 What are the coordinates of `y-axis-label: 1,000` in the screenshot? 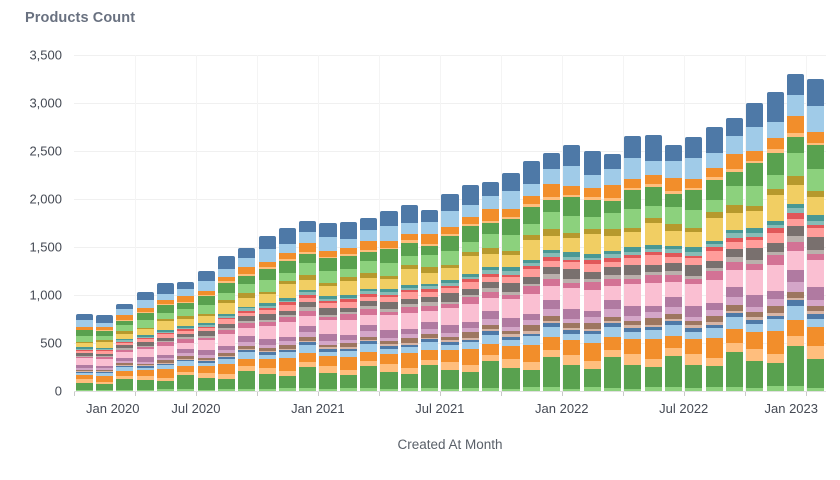 It's located at (45, 295).